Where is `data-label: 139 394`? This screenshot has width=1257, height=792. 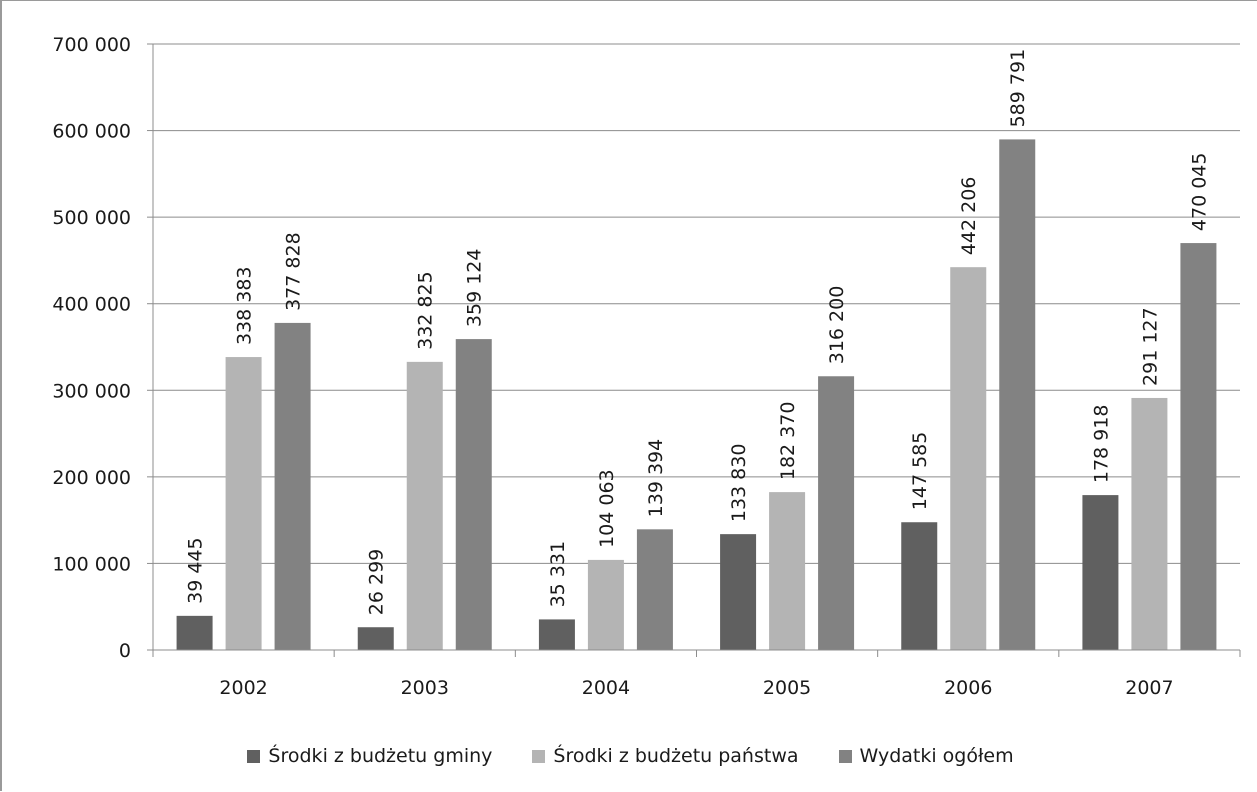 data-label: 139 394 is located at coordinates (656, 478).